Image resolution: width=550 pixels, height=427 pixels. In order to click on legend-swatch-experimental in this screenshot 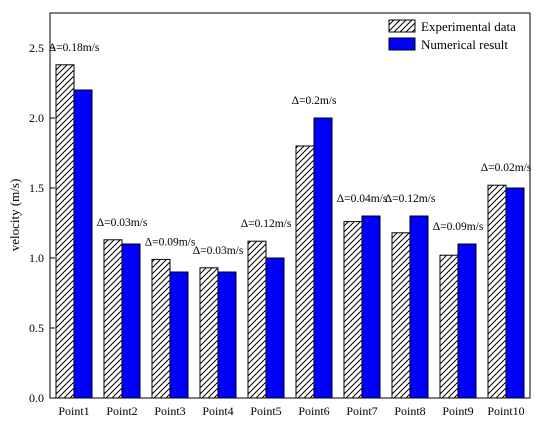, I will do `click(402, 26)`.